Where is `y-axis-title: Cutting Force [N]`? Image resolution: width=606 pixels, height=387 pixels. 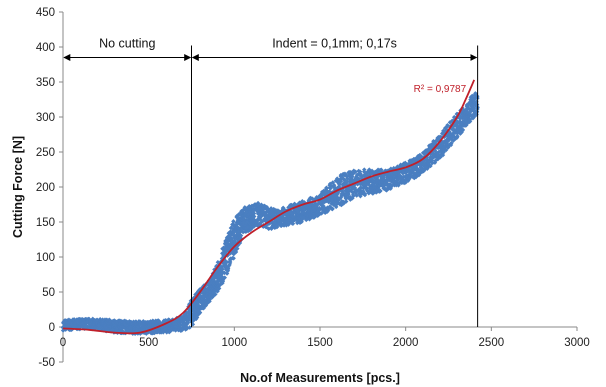
y-axis-title: Cutting Force [N] is located at coordinates (18, 187).